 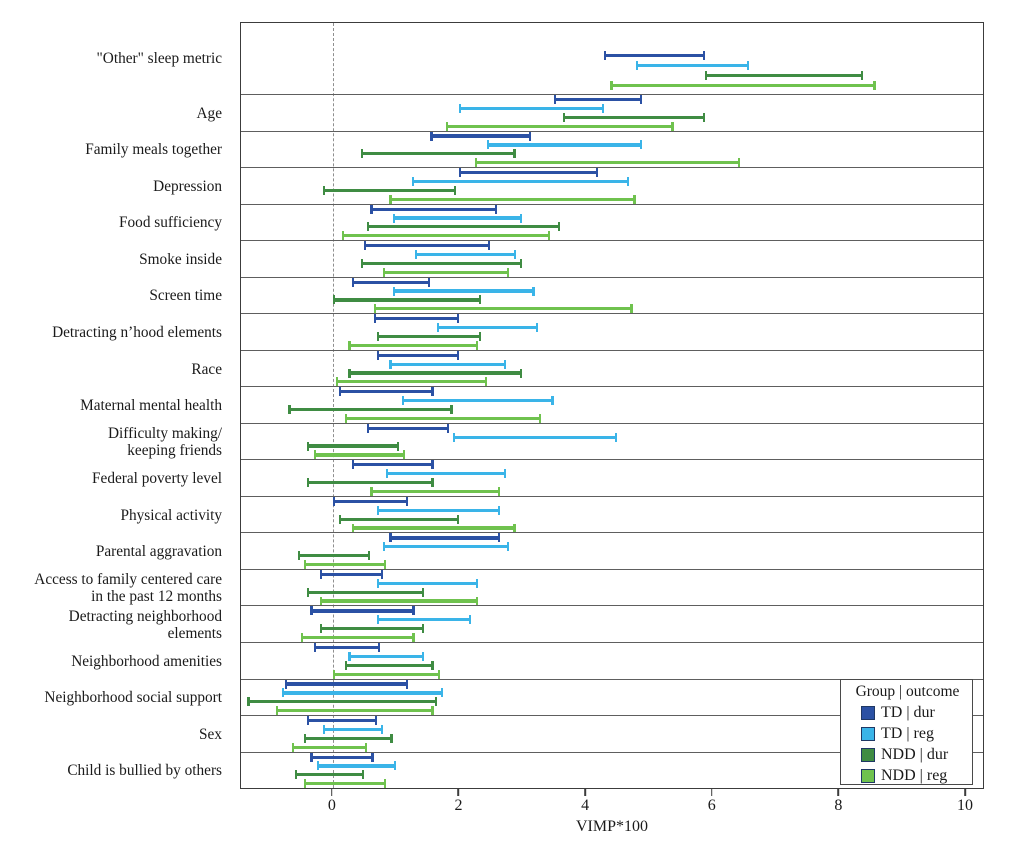 What do you see at coordinates (585, 805) in the screenshot?
I see `x-tick-label: 4` at bounding box center [585, 805].